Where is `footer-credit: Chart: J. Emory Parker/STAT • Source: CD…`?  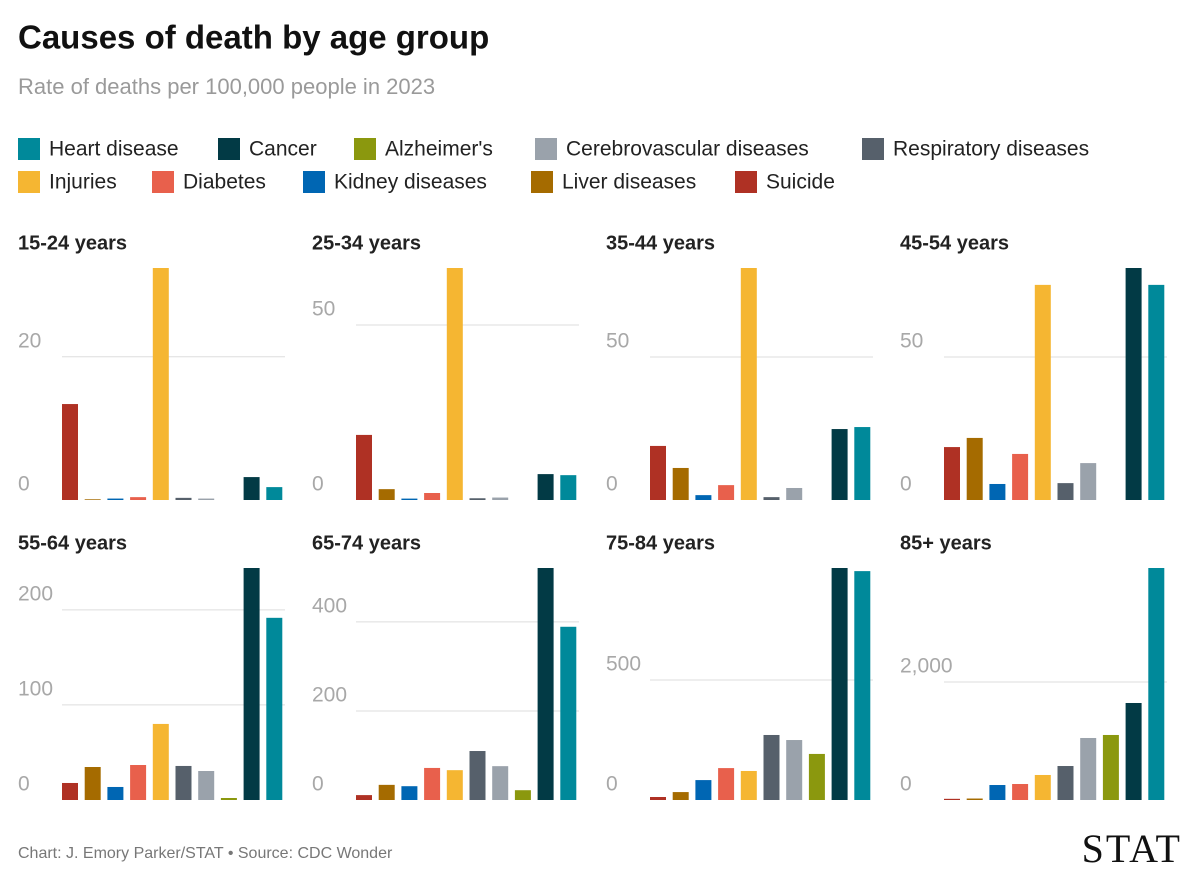
footer-credit: Chart: J. Emory Parker/STAT • Source: CD… is located at coordinates (205, 853).